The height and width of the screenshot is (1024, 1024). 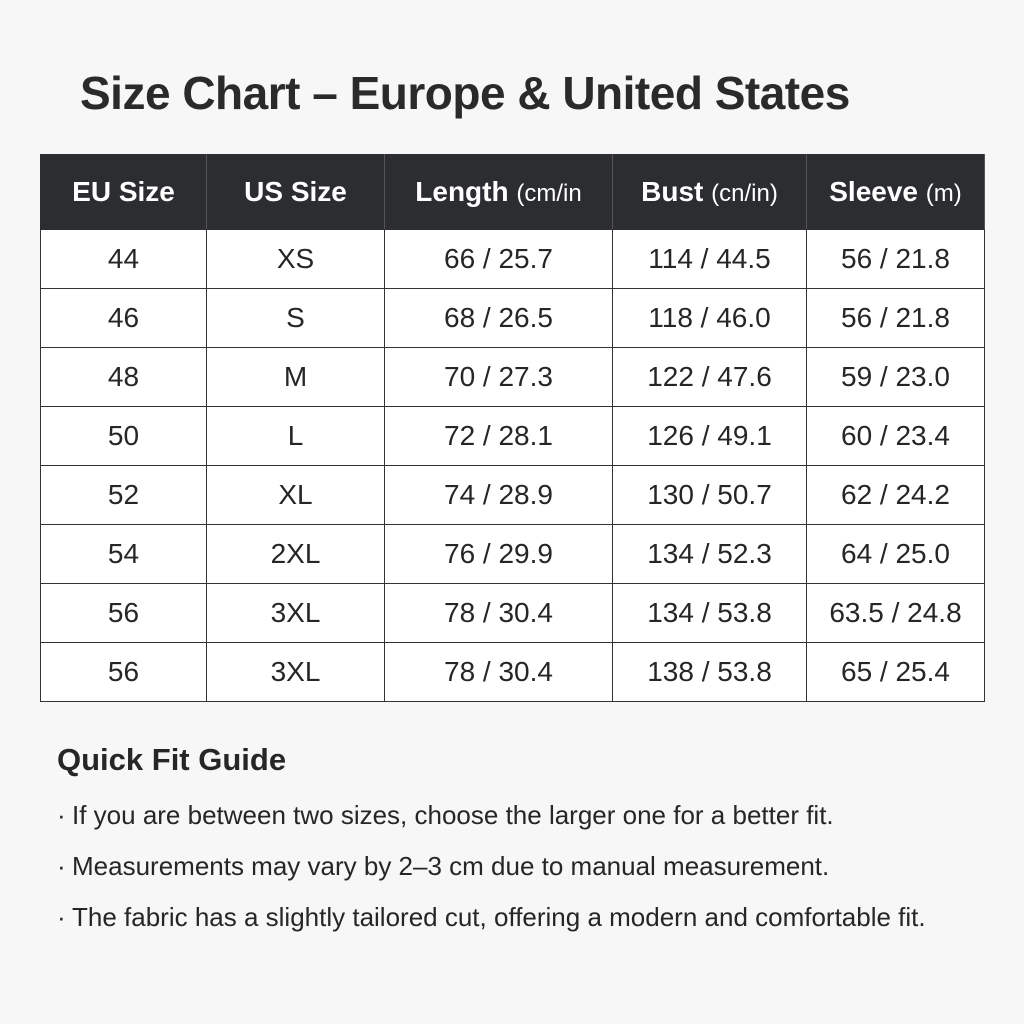 I want to click on table-cell: M, so click(x=295, y=377).